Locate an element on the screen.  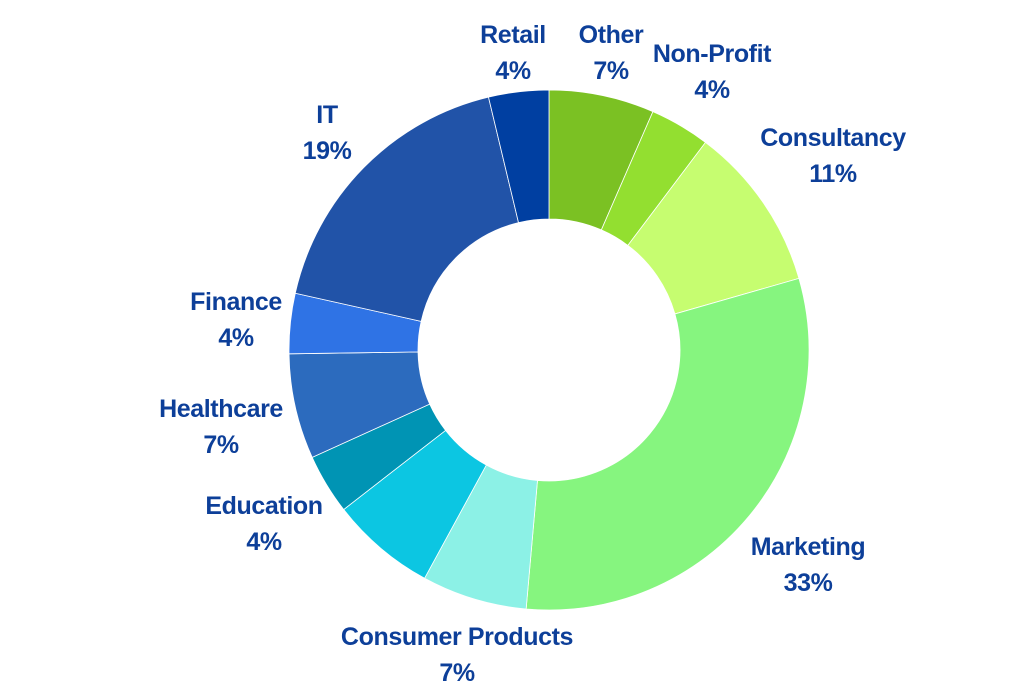
label-retail: Retail 4% is located at coordinates (513, 53).